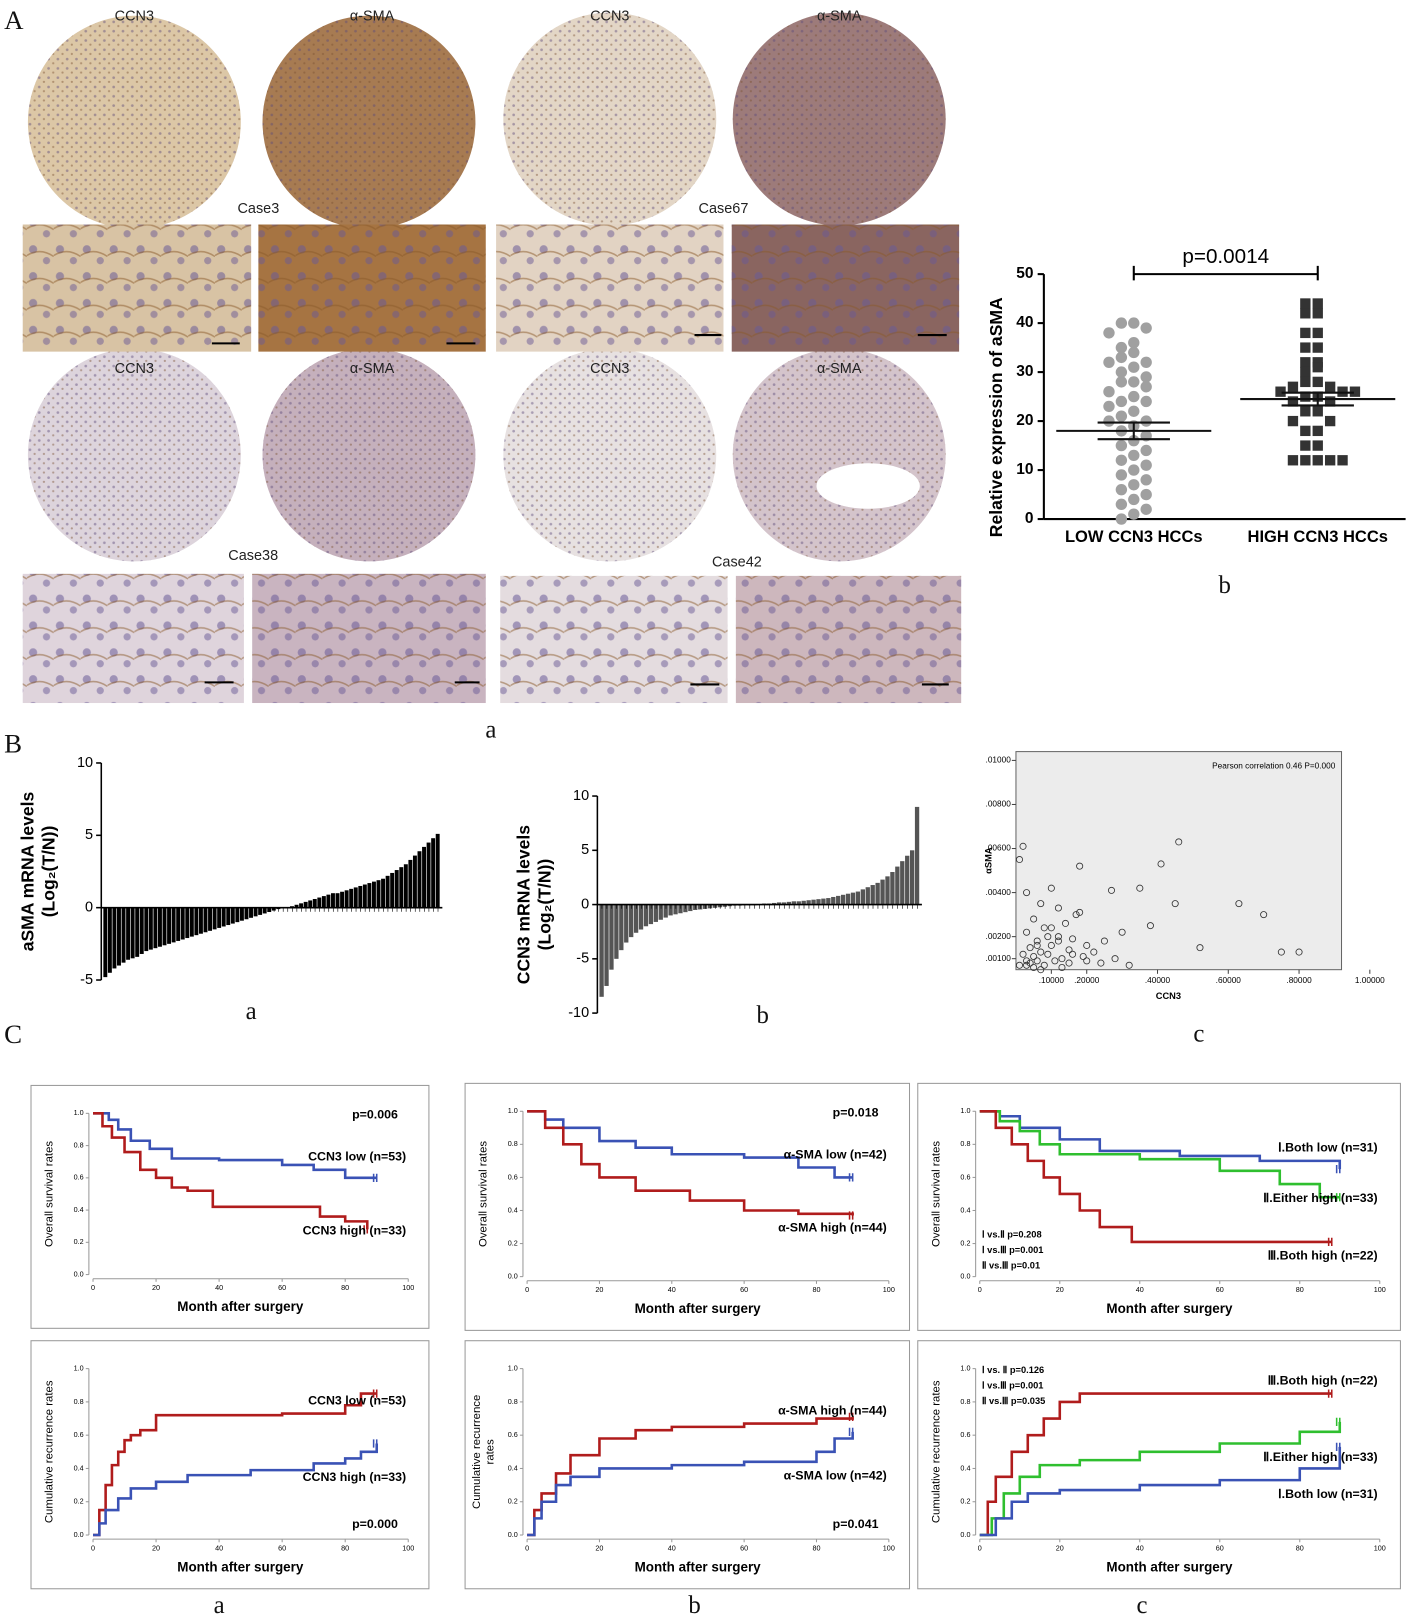 The image size is (1418, 1620). What do you see at coordinates (1338, 1197) in the screenshot?
I see `censor-mark` at bounding box center [1338, 1197].